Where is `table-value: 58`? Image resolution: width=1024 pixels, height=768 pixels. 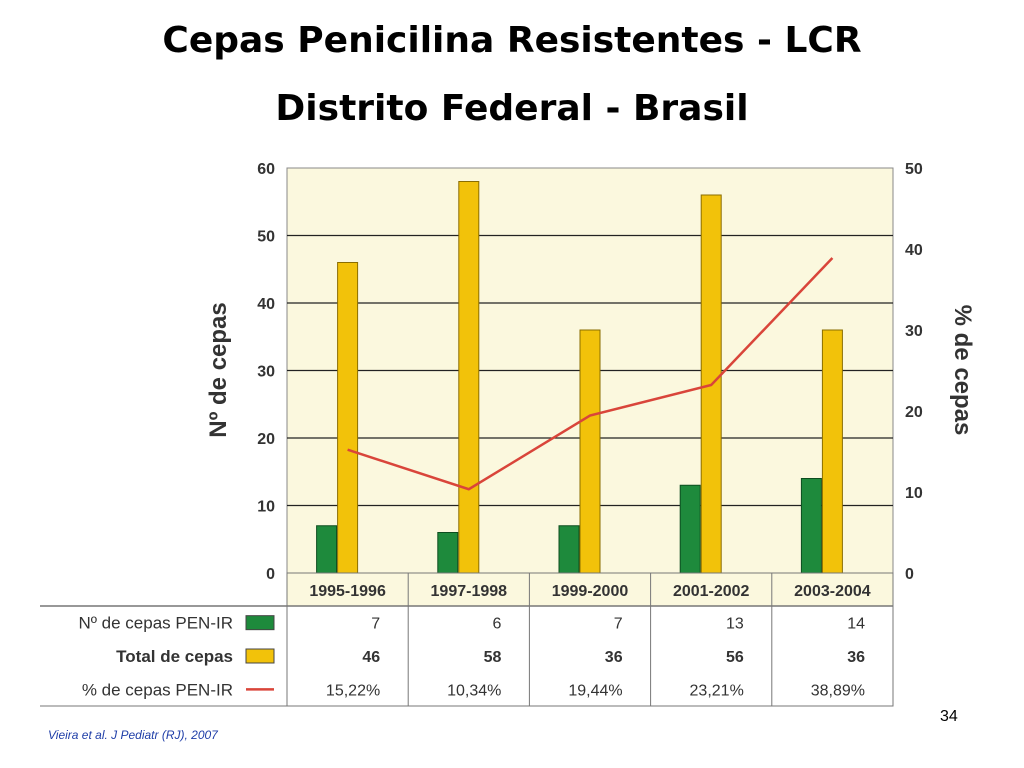
table-value: 58 is located at coordinates (493, 657).